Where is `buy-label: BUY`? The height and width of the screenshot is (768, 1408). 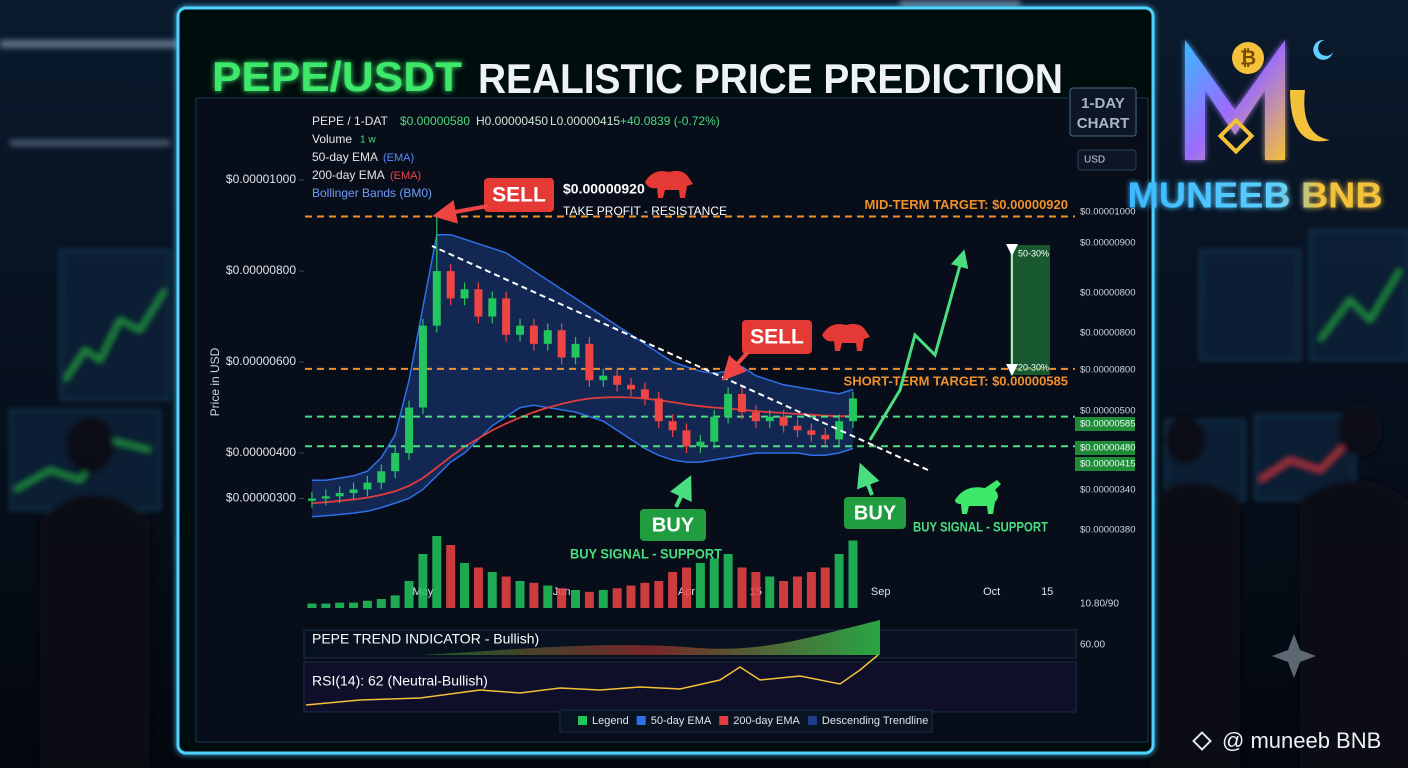
buy-label: BUY is located at coordinates (875, 513).